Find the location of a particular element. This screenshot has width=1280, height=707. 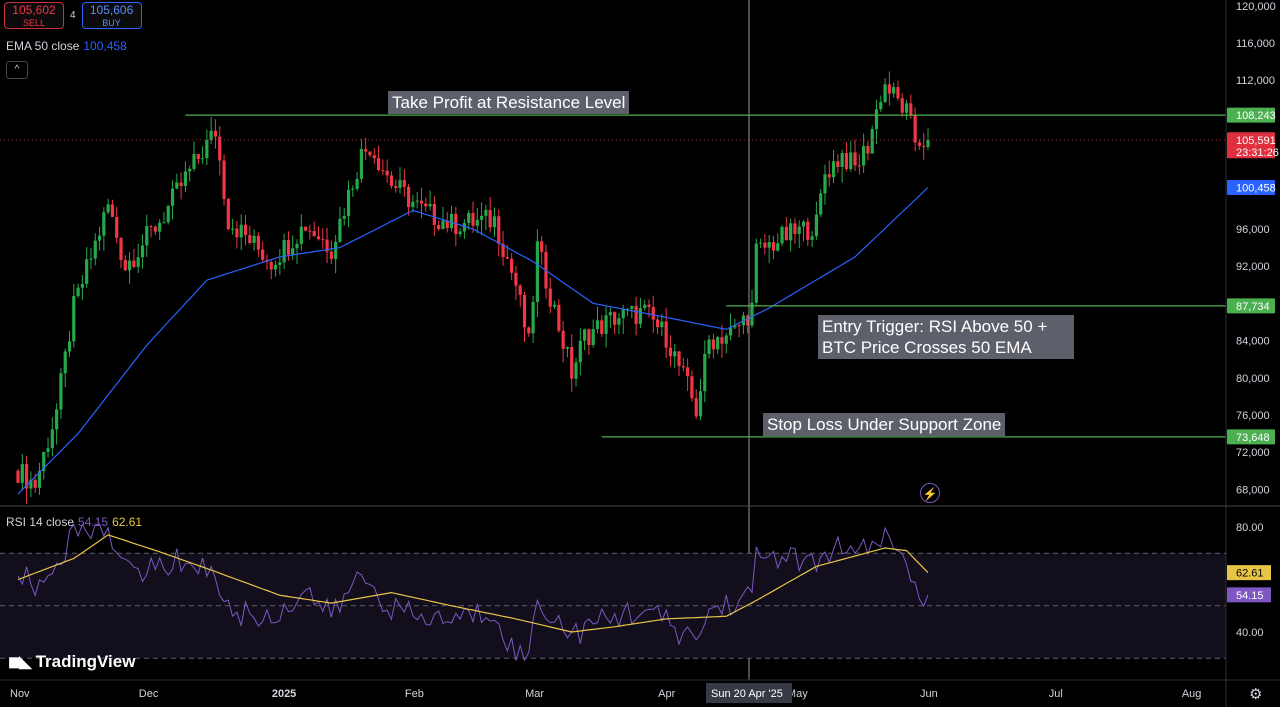

sell-button: 105,602 SELL is located at coordinates (34, 15).